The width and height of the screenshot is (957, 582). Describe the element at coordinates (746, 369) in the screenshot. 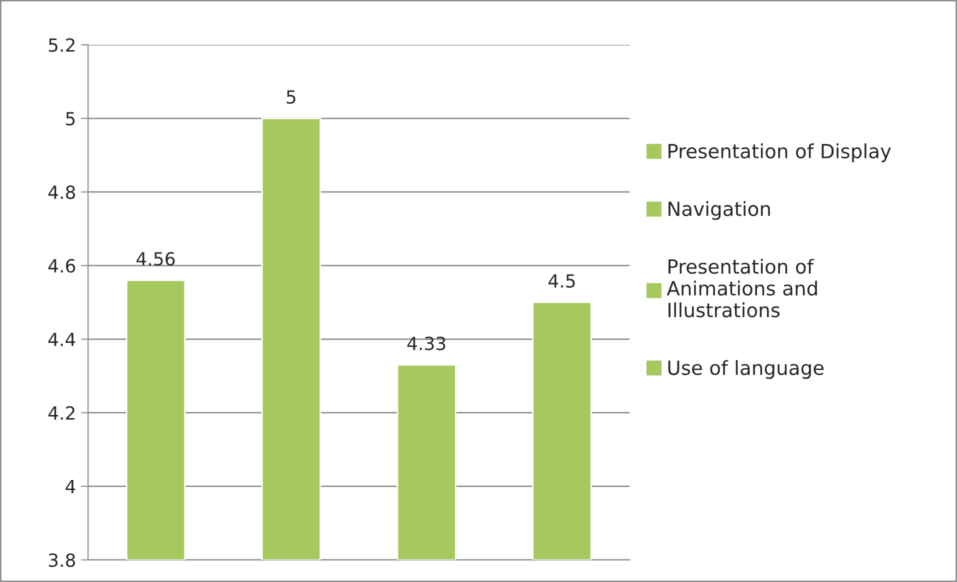

I see `legend-label: Use of language` at that location.